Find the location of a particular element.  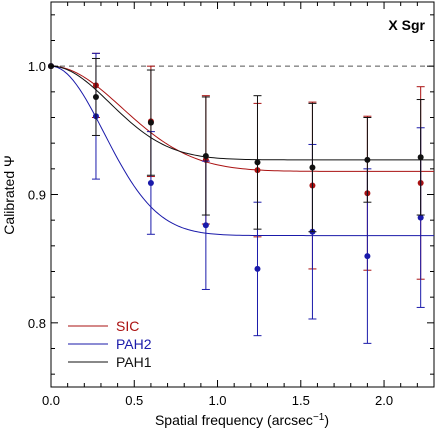

legend-label-pah1: PAH1 is located at coordinates (134, 362).